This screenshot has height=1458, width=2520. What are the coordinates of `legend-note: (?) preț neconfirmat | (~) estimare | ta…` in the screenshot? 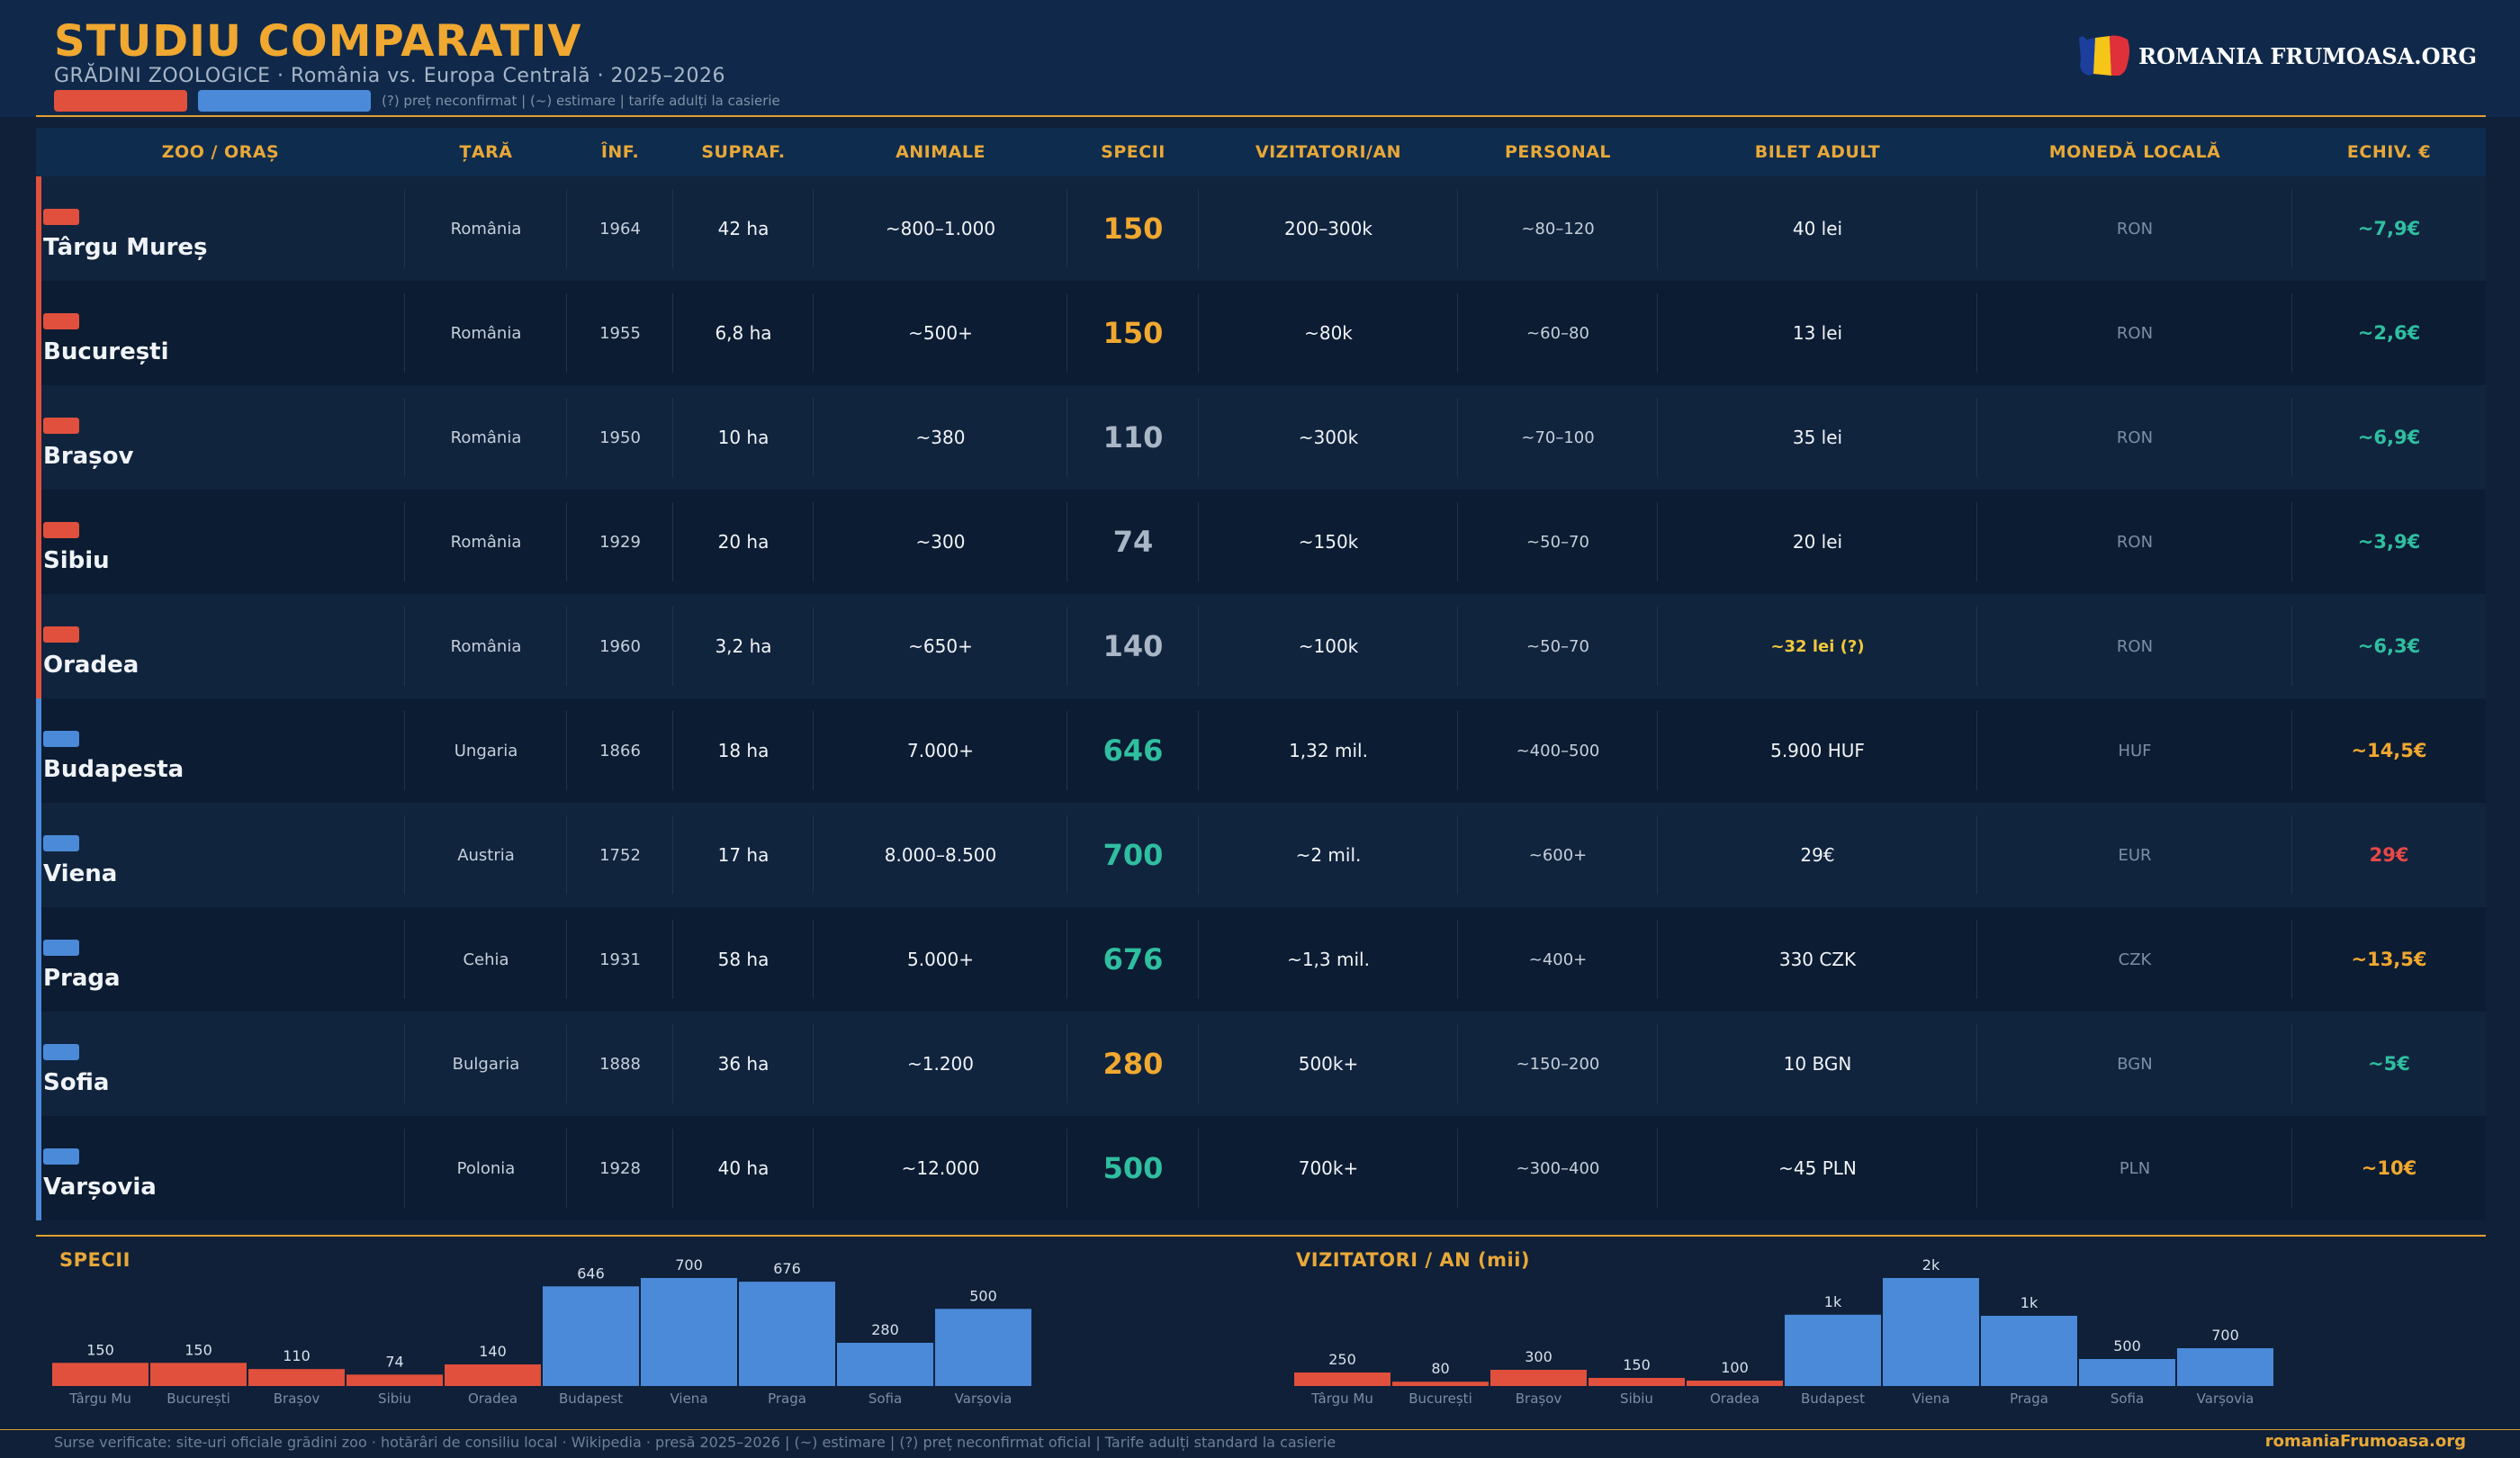 It's located at (581, 101).